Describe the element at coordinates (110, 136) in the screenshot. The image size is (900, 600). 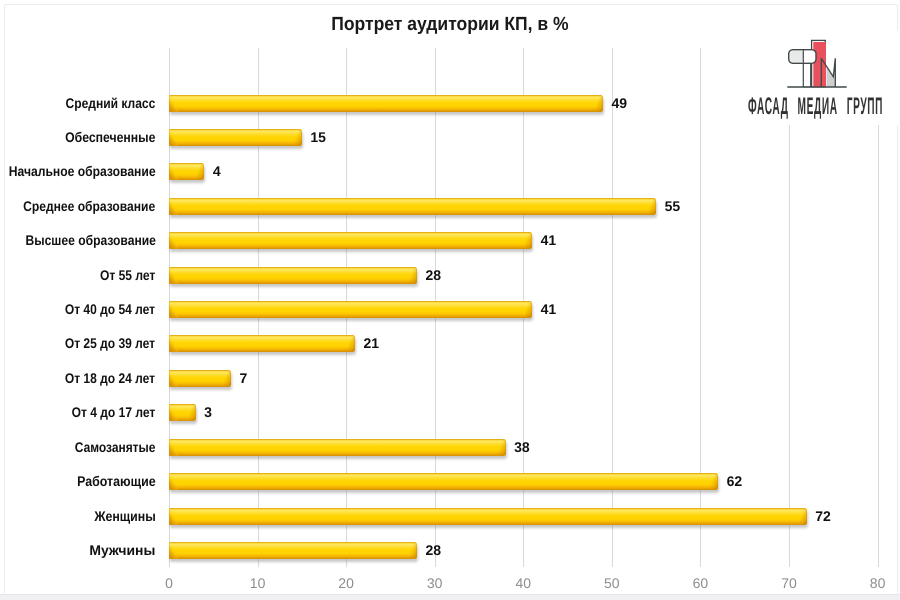
I see `category-label: Обеспеченные` at that location.